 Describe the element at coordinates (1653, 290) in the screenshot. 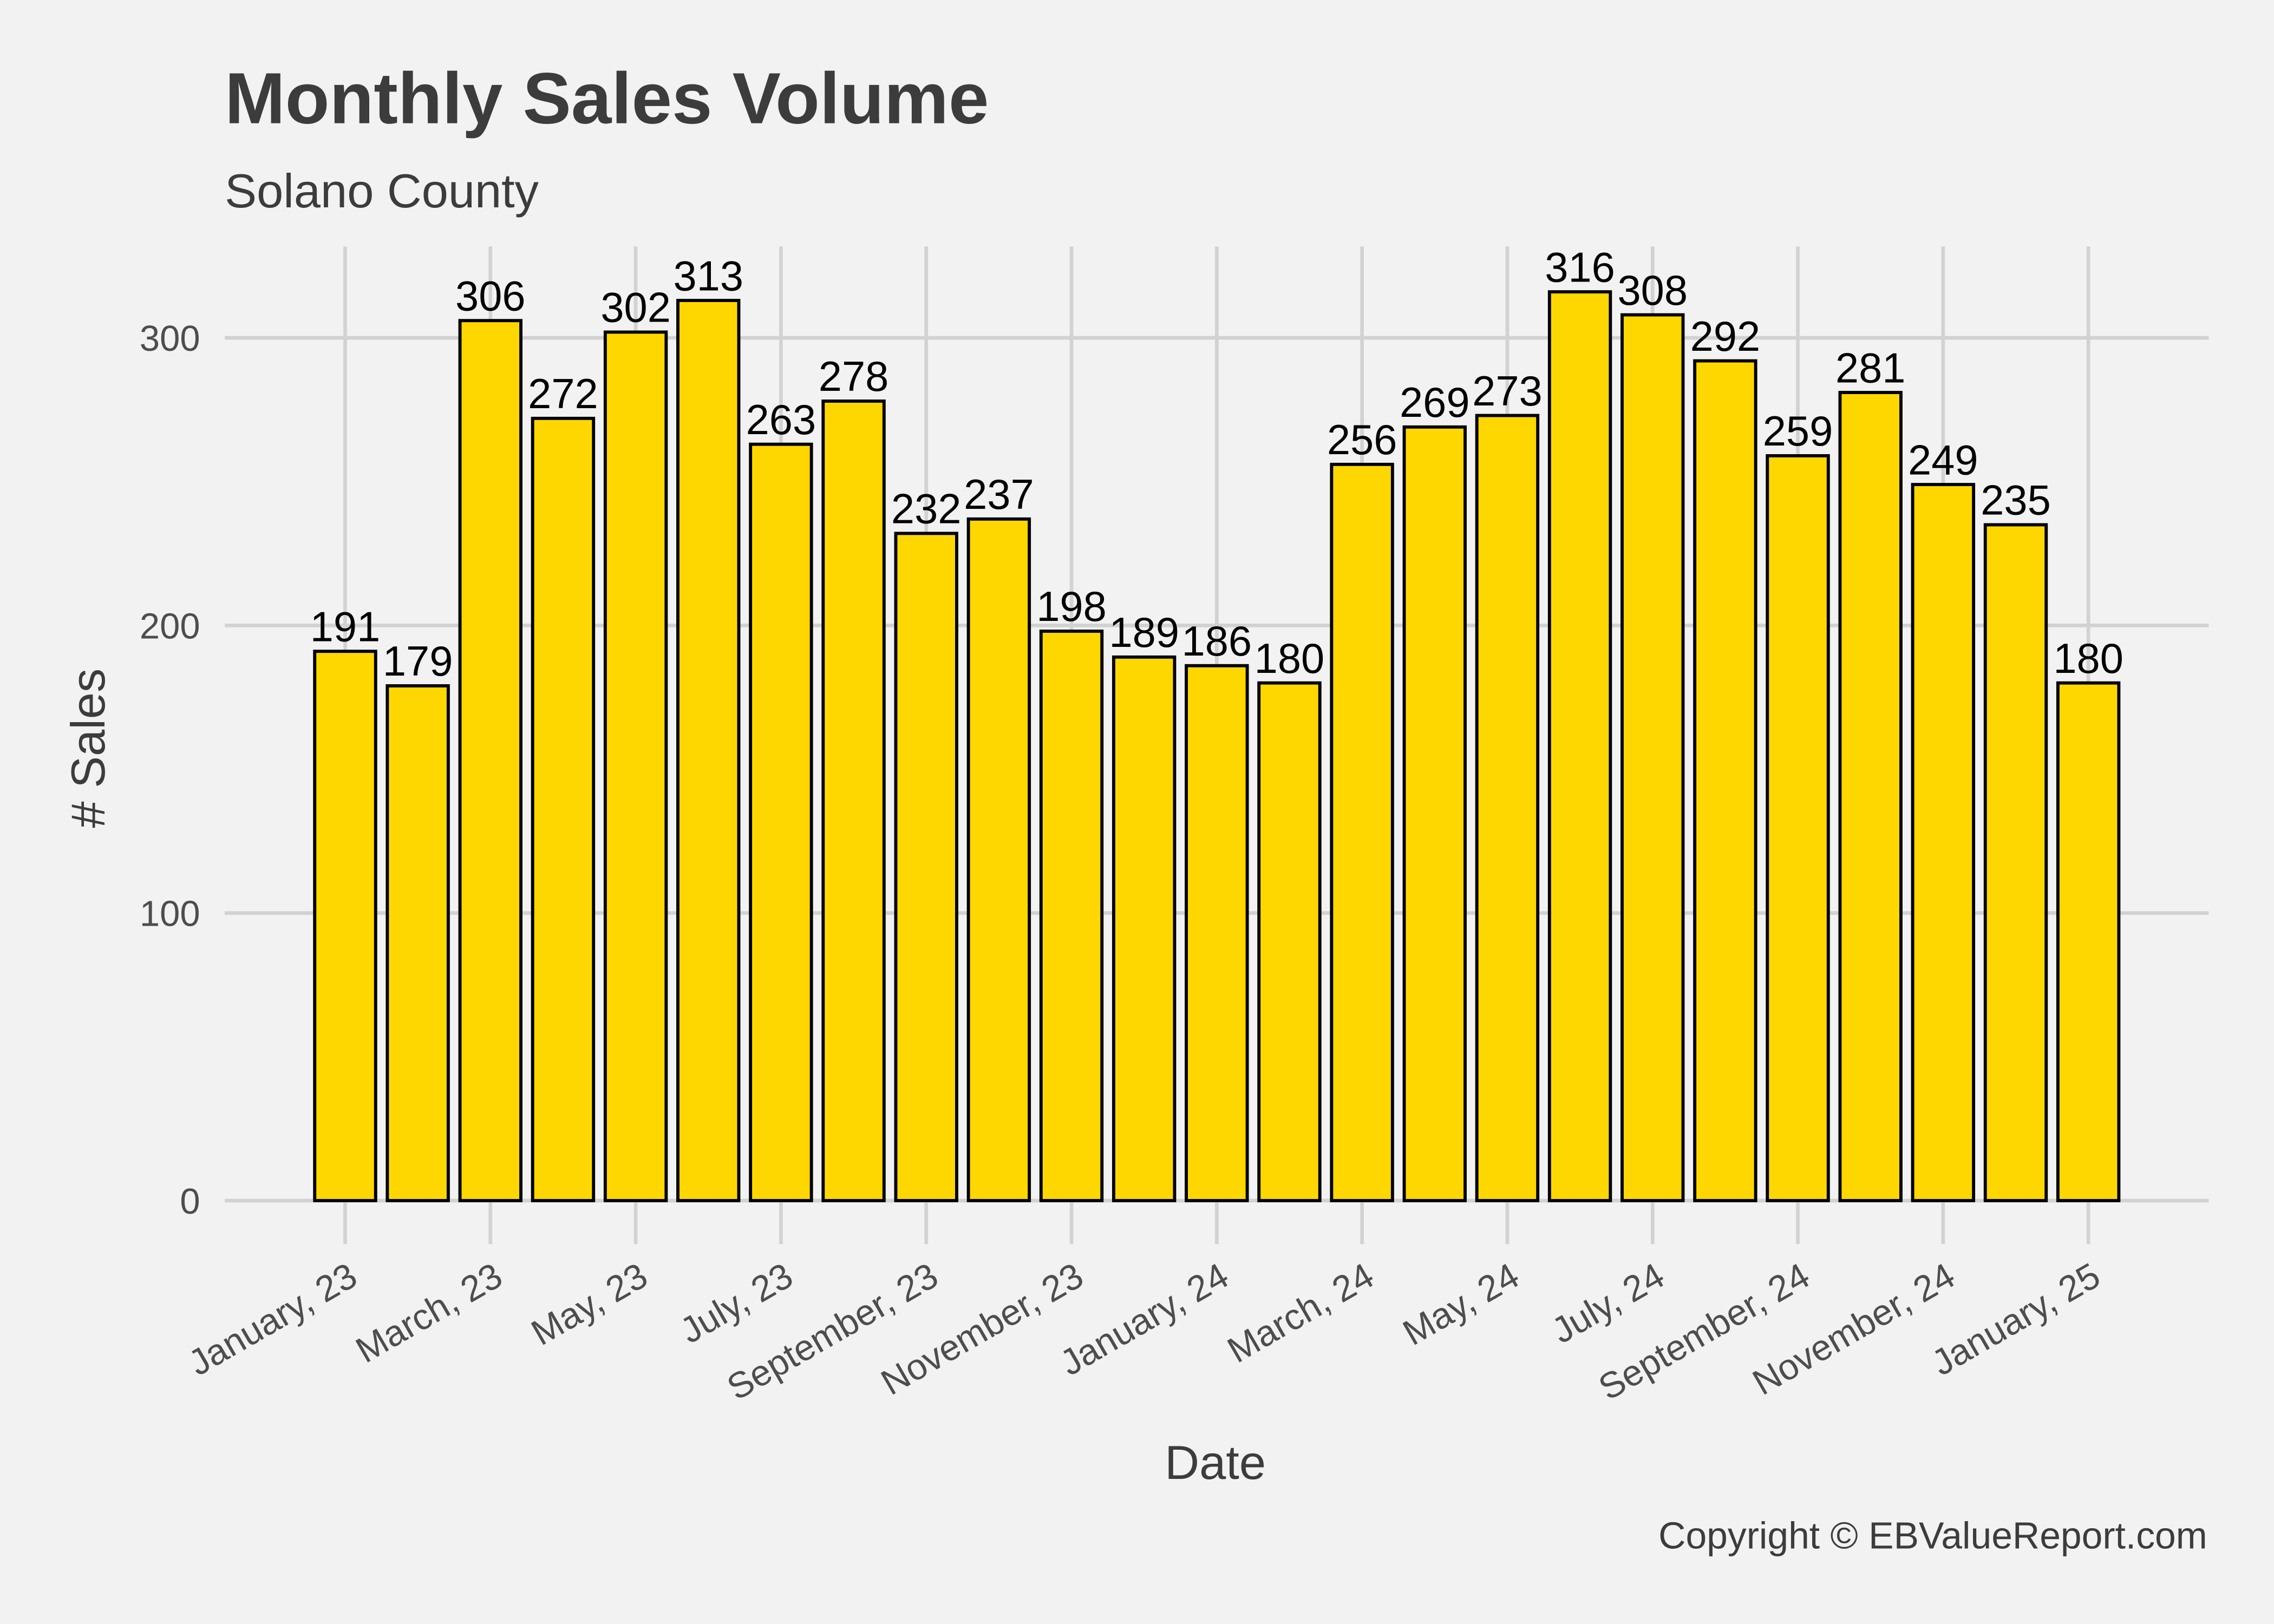

I see `bar-value-label: 308` at that location.